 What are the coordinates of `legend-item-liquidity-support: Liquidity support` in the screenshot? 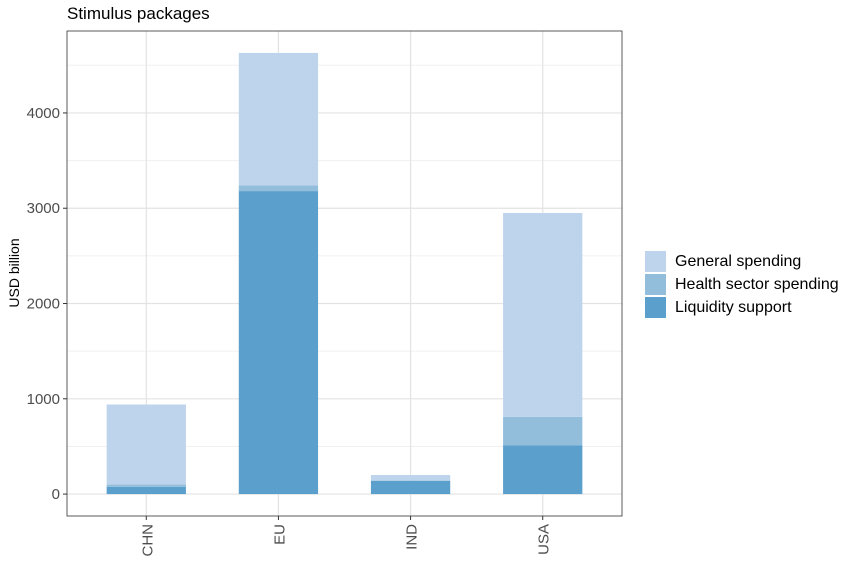 It's located at (742, 307).